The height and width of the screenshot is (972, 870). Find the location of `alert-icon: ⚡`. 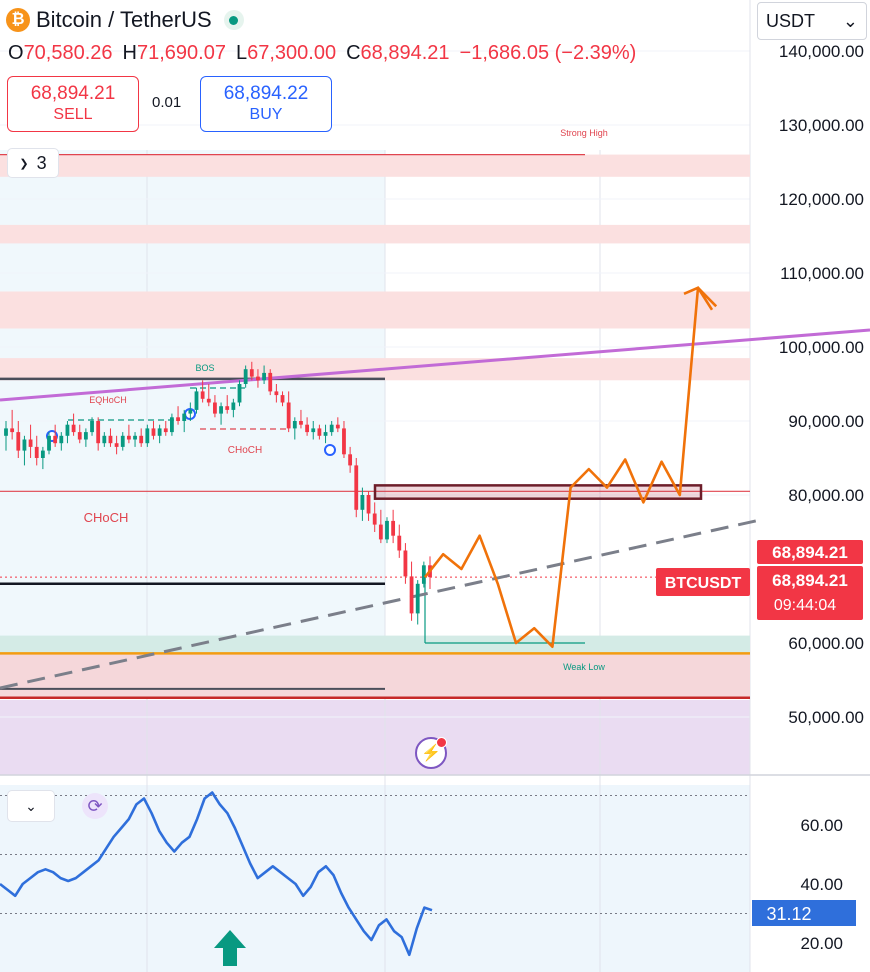

alert-icon: ⚡ is located at coordinates (431, 753).